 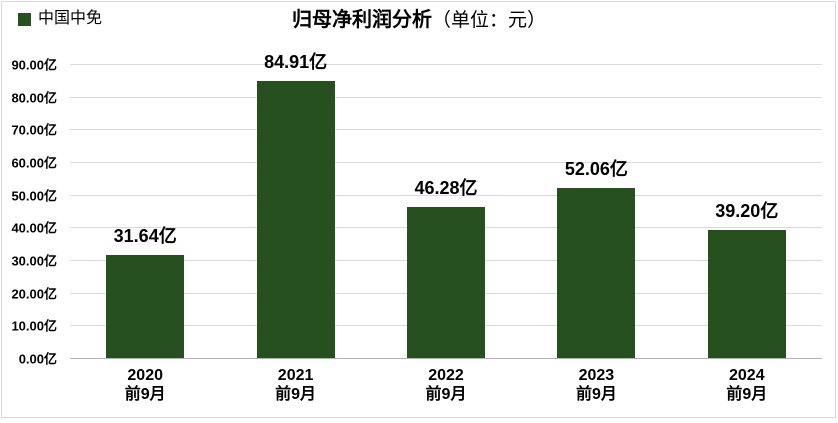 What do you see at coordinates (446, 375) in the screenshot?
I see `x-label-year: 2022` at bounding box center [446, 375].